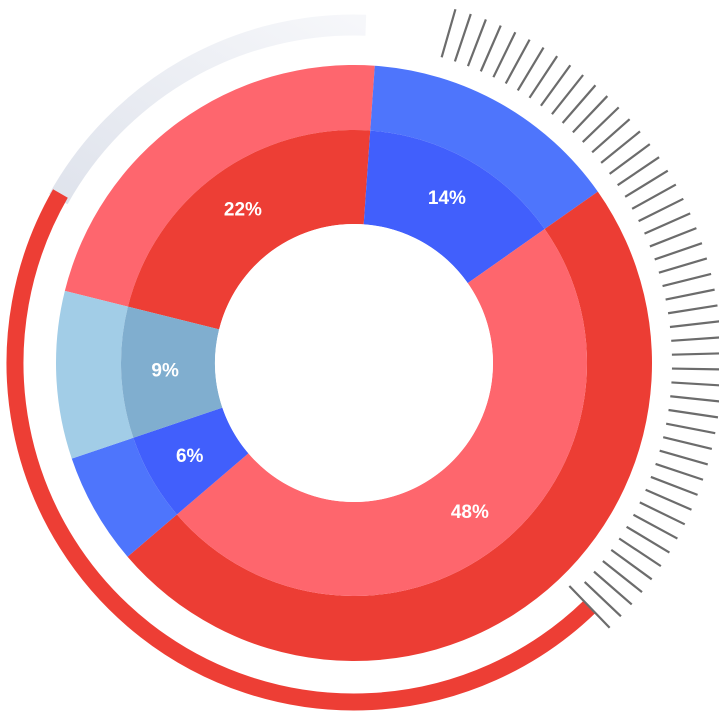 This screenshot has width=719, height=711. Describe the element at coordinates (470, 512) in the screenshot. I see `slice-label-2: 48%` at that location.